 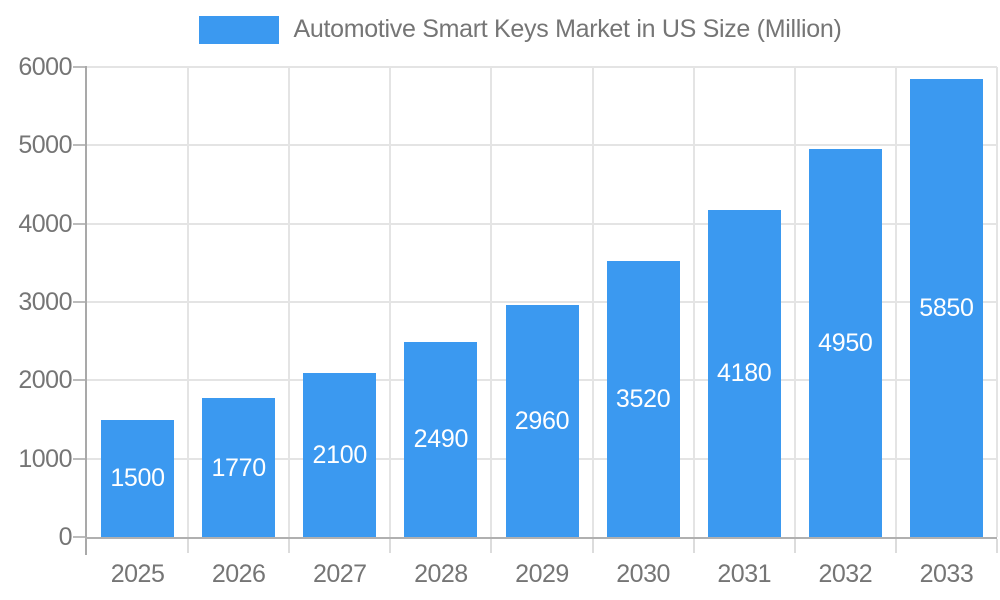 What do you see at coordinates (45, 302) in the screenshot?
I see `y-axis-tick-label: 3000` at bounding box center [45, 302].